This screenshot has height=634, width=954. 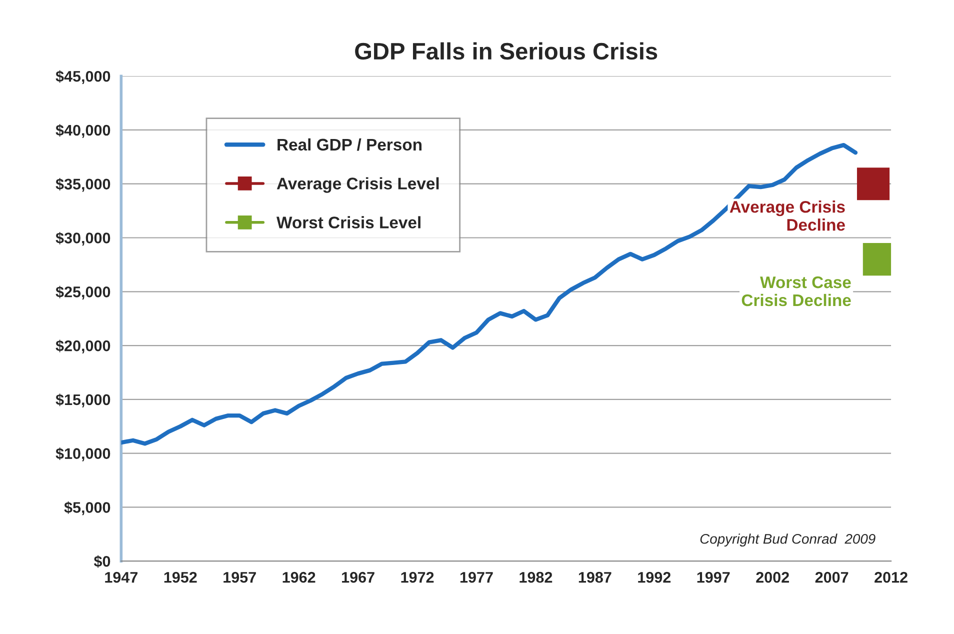 What do you see at coordinates (796, 291) in the screenshot?
I see `annotation: Worst Case Crisis Decline` at bounding box center [796, 291].